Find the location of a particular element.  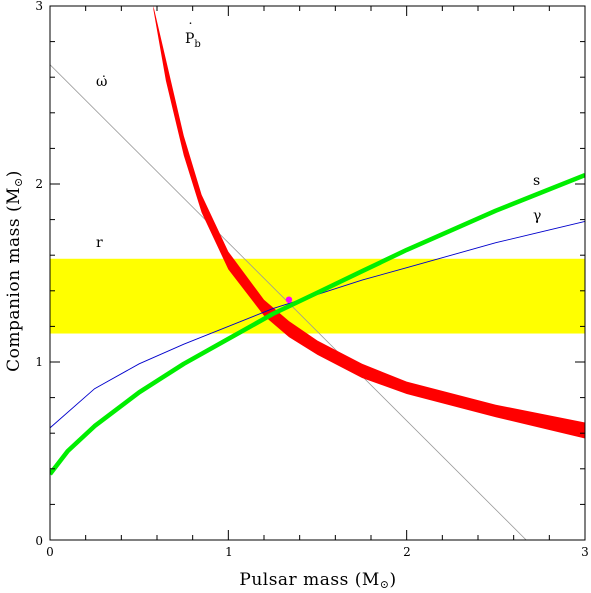

r-constraint-band is located at coordinates (317, 296).